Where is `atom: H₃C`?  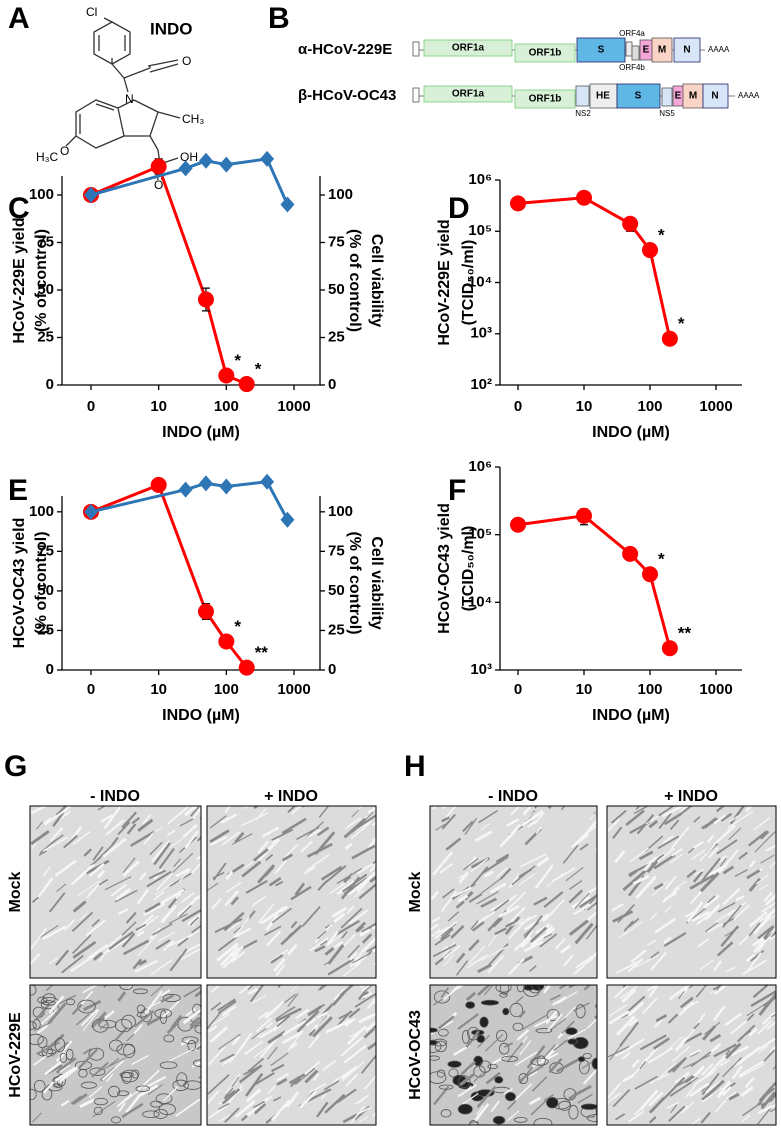 atom: H₃C is located at coordinates (47, 157).